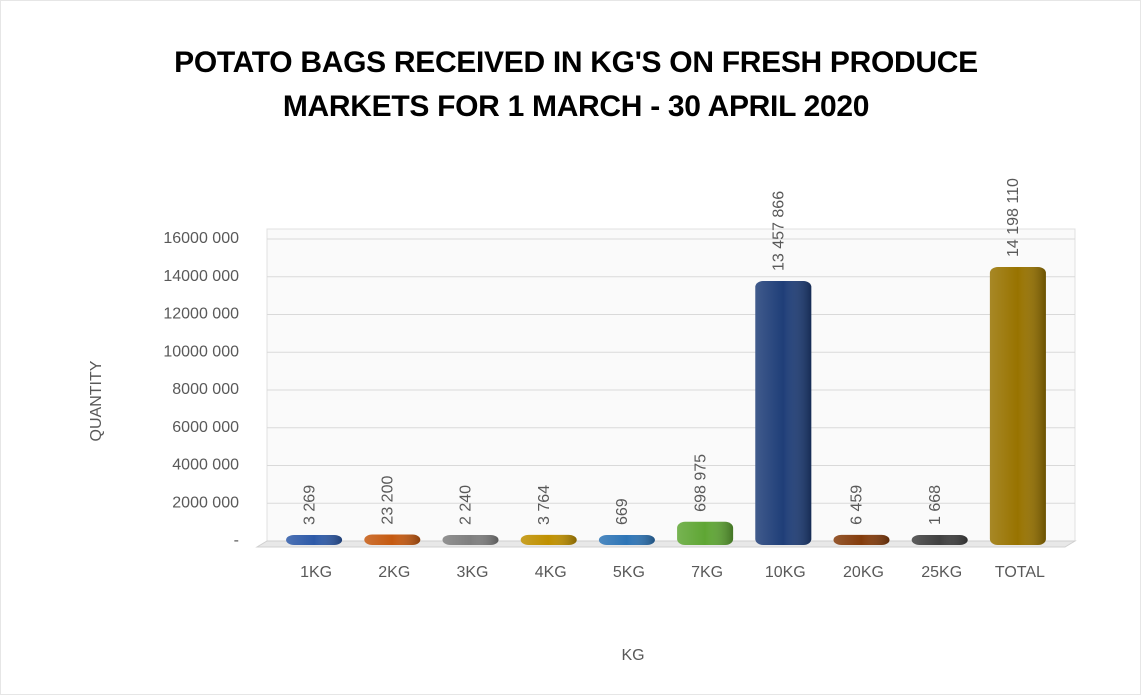  What do you see at coordinates (205, 389) in the screenshot?
I see `y-tick-label: 8000 000` at bounding box center [205, 389].